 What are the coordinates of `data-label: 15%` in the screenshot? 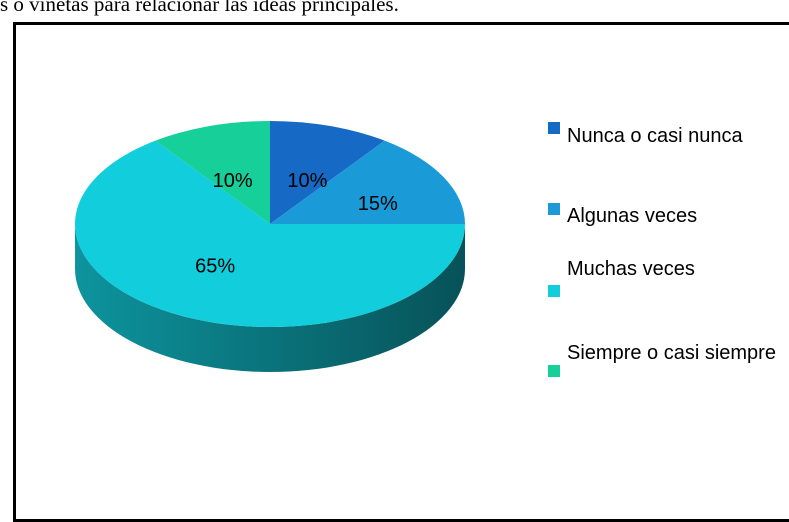 It's located at (378, 204).